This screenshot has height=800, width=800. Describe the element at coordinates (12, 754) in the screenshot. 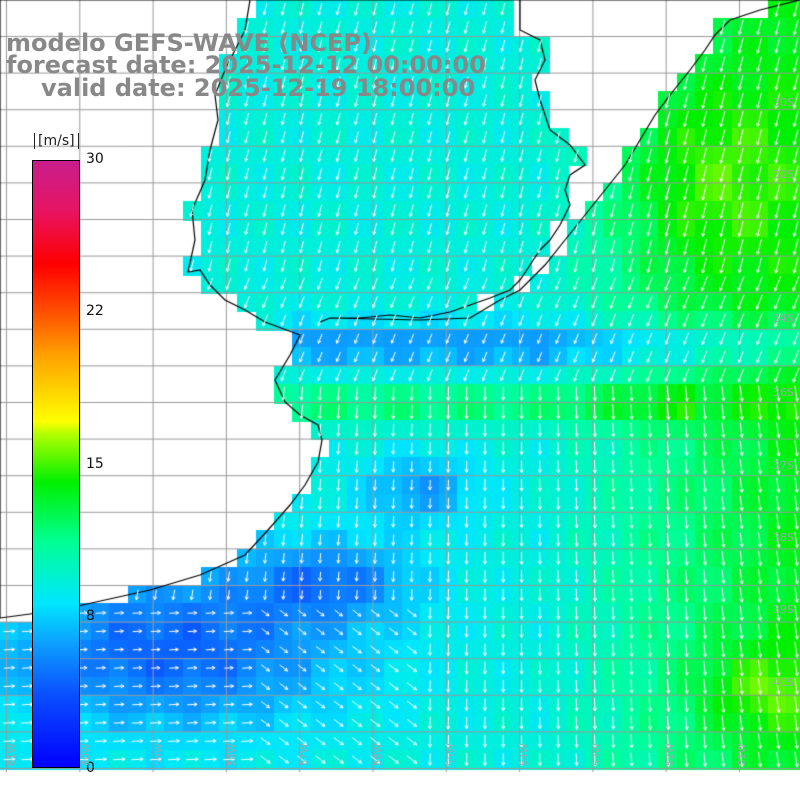

I see `lon-label: 61W` at that location.